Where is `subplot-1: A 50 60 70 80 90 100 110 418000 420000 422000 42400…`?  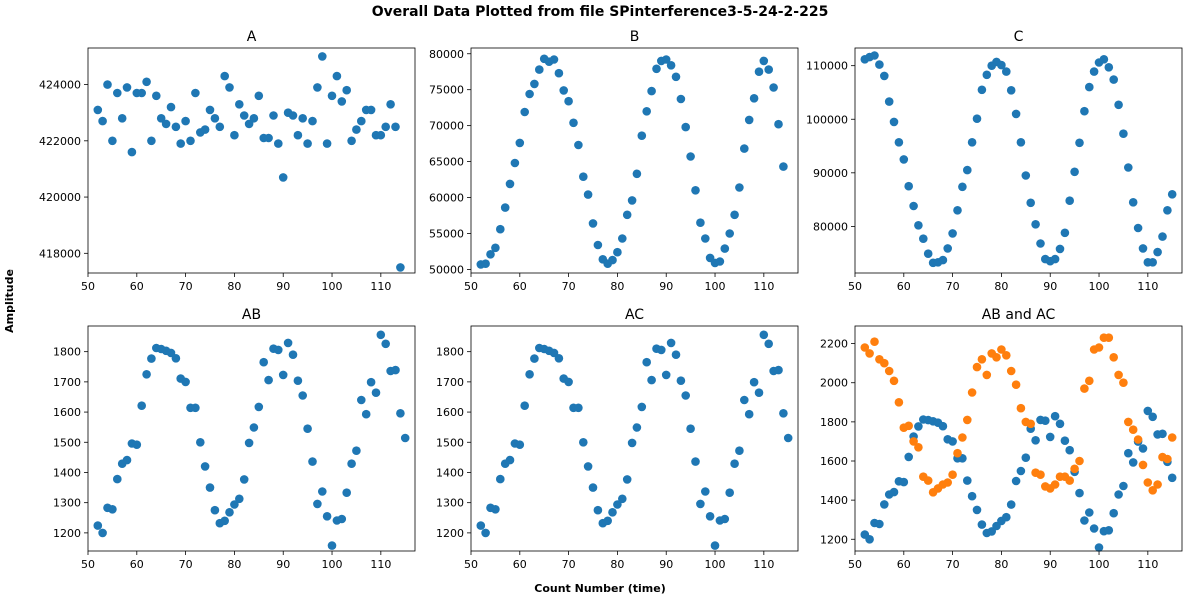
subplot-1: A 50 60 70 80 90 100 110 418000 420000 422000 42400… is located at coordinates (227, 161).